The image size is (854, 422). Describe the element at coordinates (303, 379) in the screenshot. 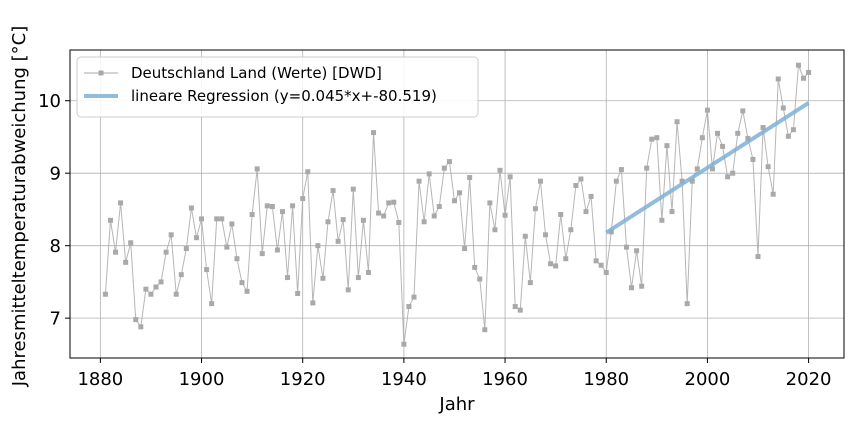

I see `x-tick-label: 1920` at that location.